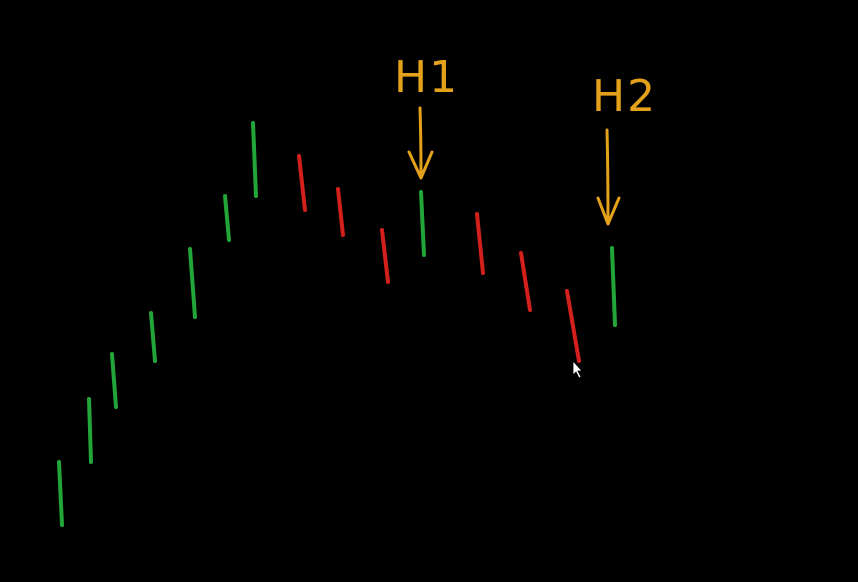 This screenshot has height=582, width=858. What do you see at coordinates (624, 96) in the screenshot?
I see `annotation-h2-label: H2` at bounding box center [624, 96].